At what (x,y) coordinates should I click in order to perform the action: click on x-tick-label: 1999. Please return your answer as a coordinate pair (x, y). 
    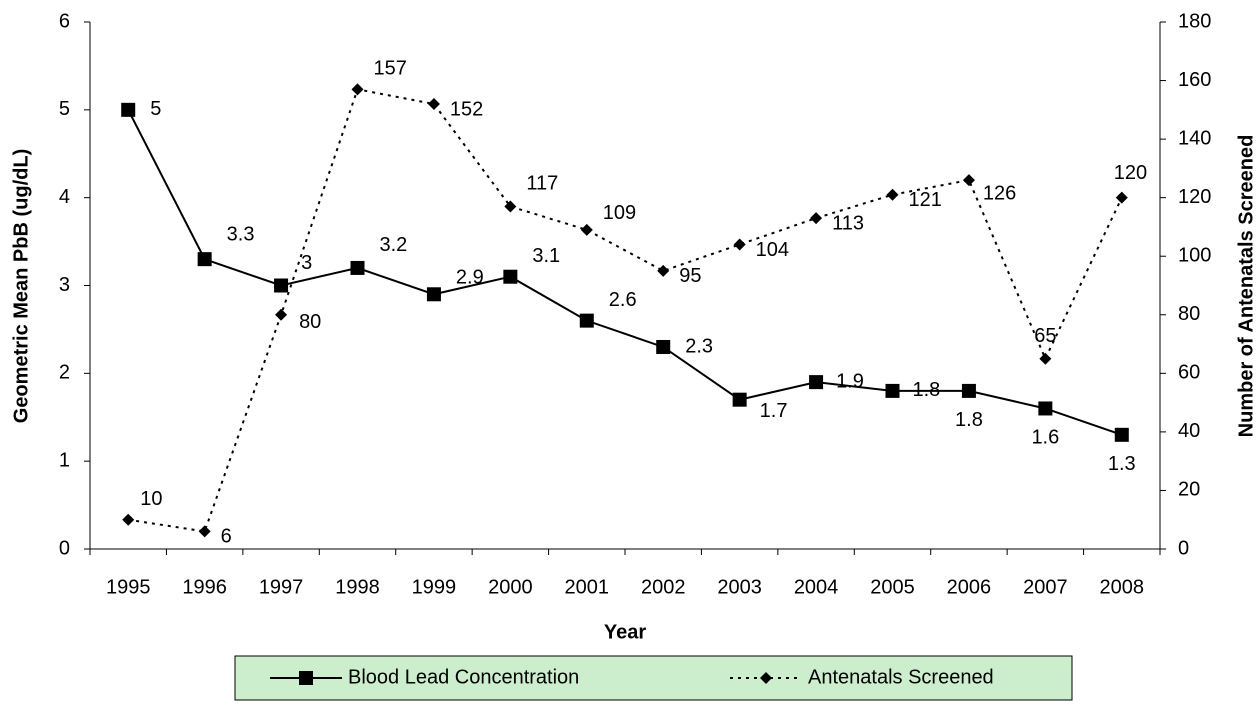
    Looking at the image, I should click on (434, 587).